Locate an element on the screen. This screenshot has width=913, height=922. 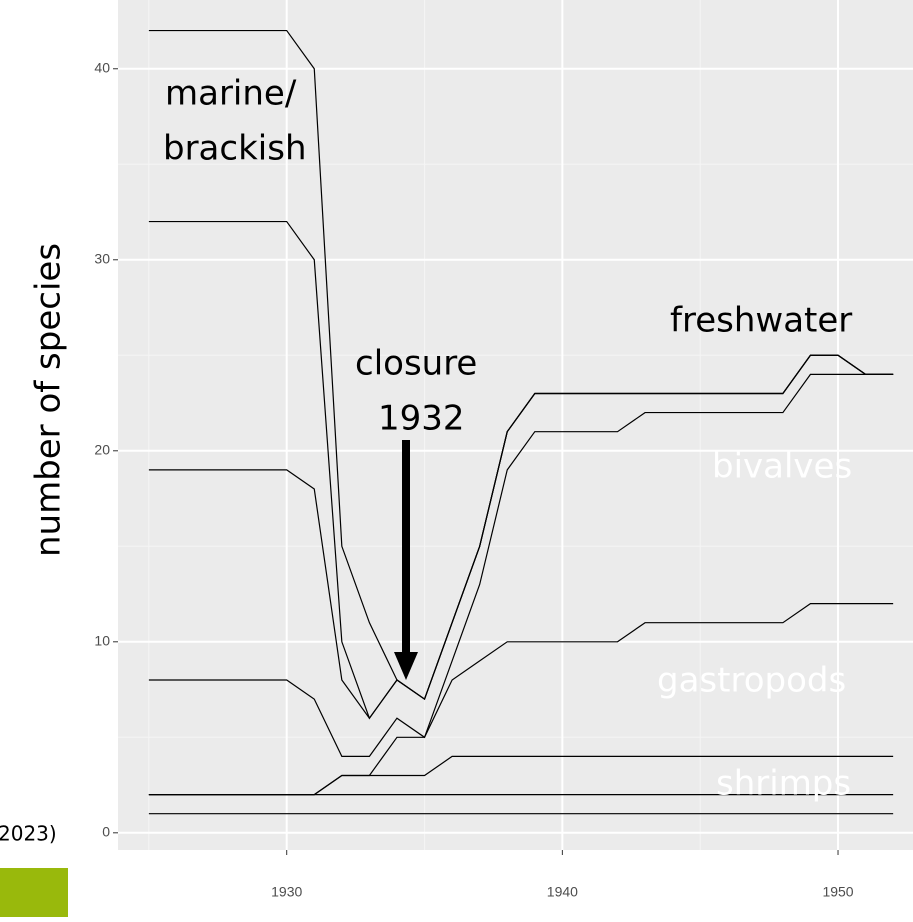
y-tick-label: 10 is located at coordinates (102, 641).